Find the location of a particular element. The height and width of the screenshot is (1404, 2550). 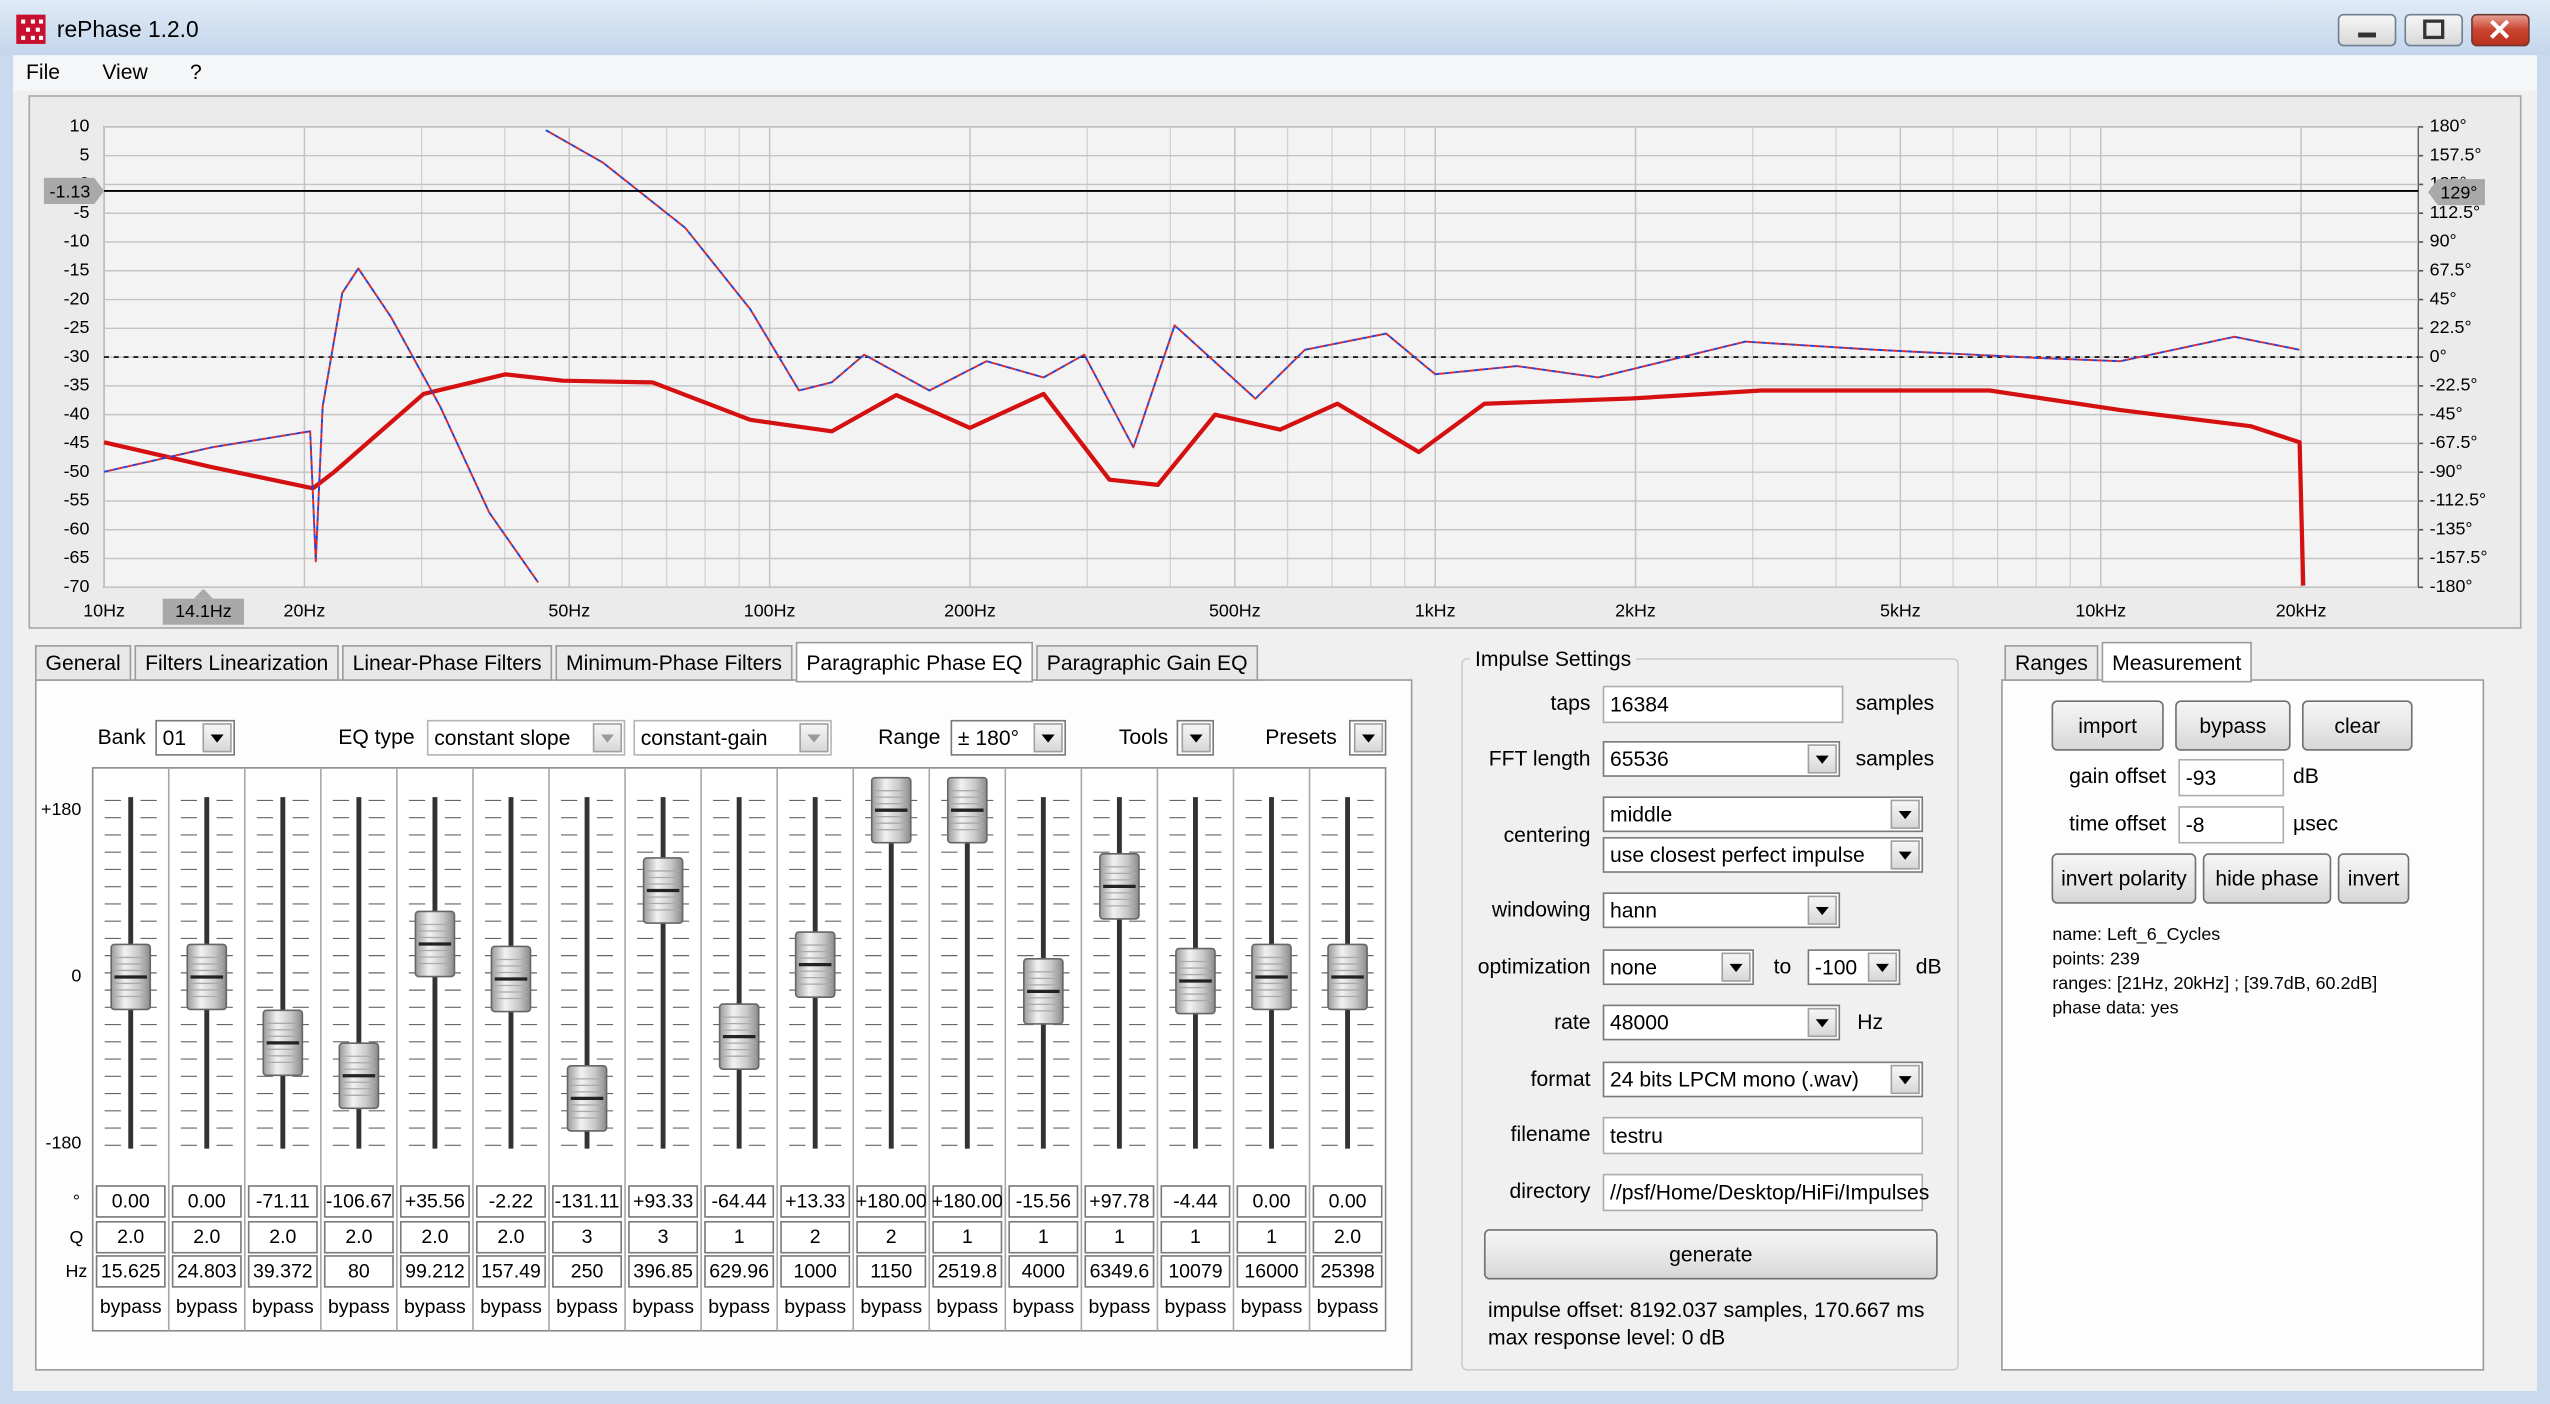

menu-item: File is located at coordinates (43, 72).